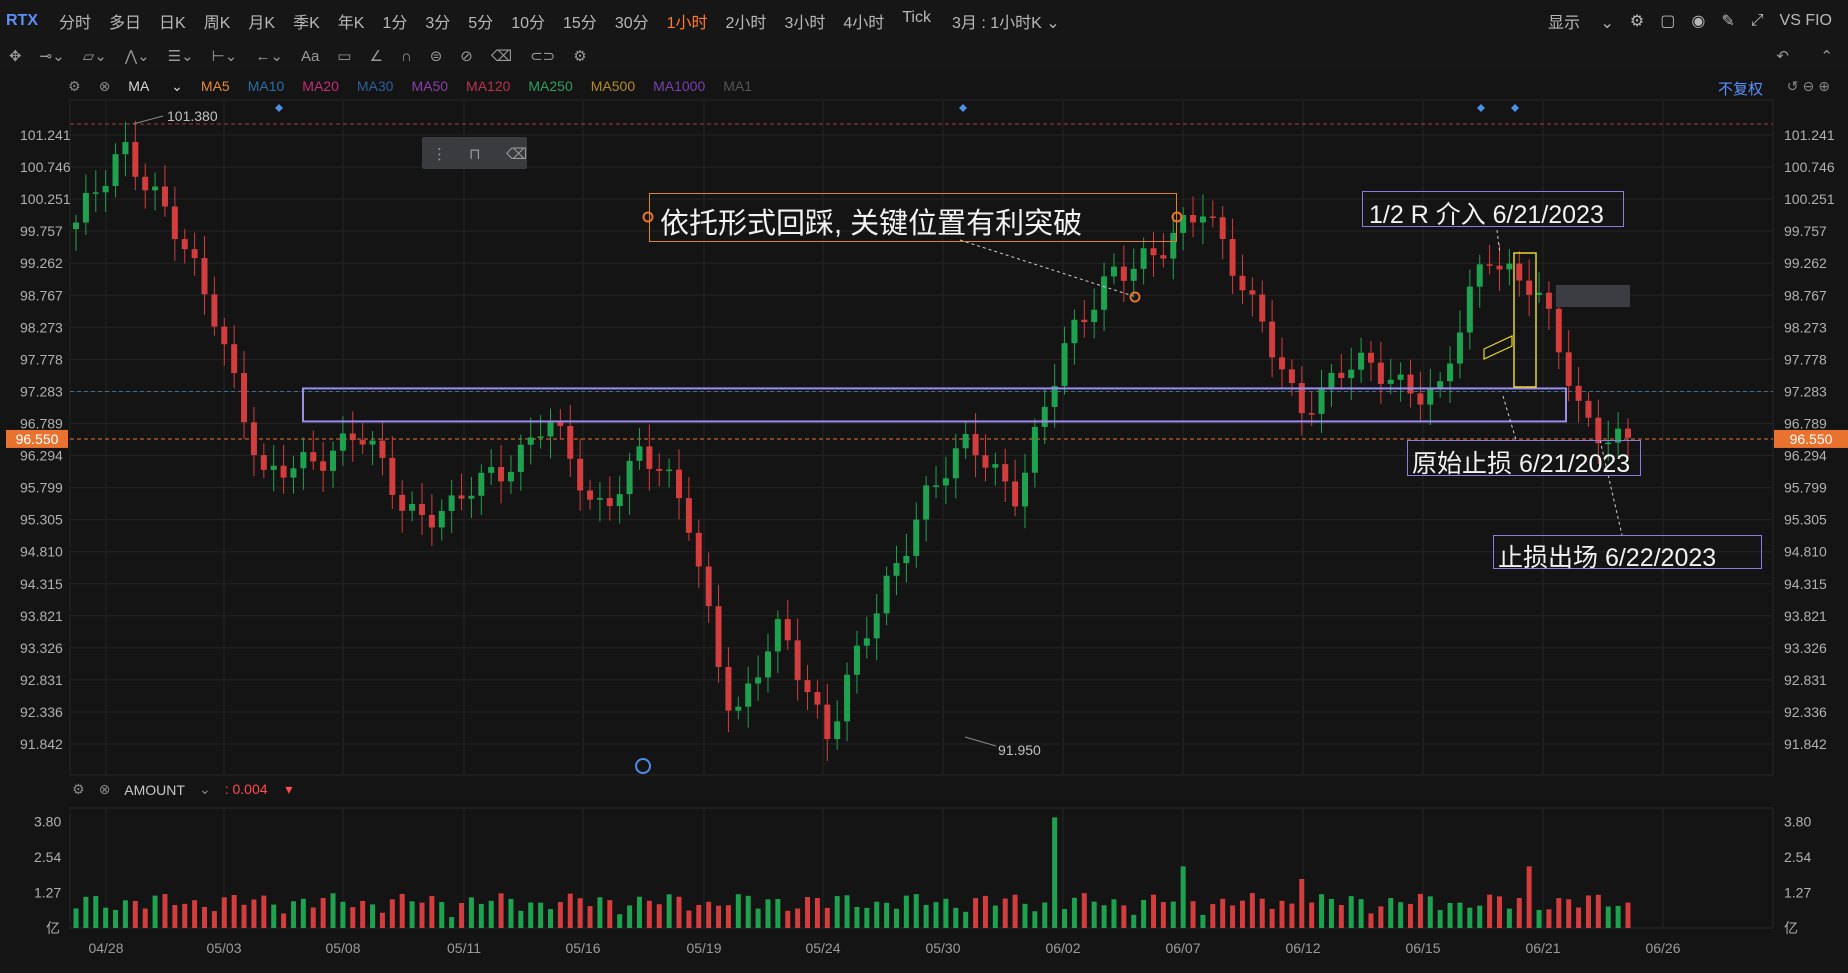 Image resolution: width=1848 pixels, height=973 pixels. What do you see at coordinates (1826, 56) in the screenshot?
I see `collapse-icon: ⌃` at bounding box center [1826, 56].